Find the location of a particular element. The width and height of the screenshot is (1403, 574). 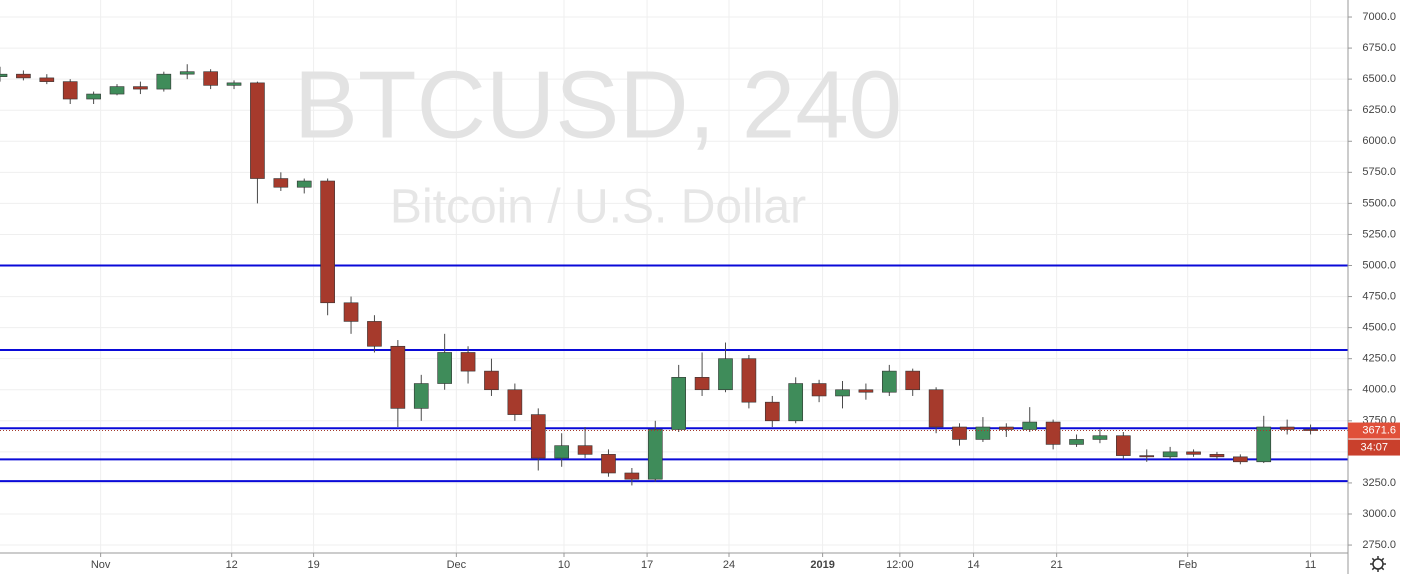

last-price-box is located at coordinates (1374, 430).